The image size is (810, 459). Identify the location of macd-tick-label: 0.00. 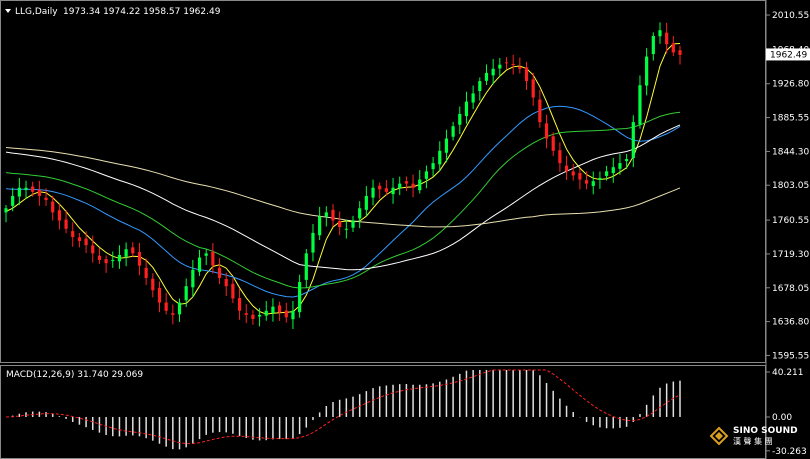
(782, 418).